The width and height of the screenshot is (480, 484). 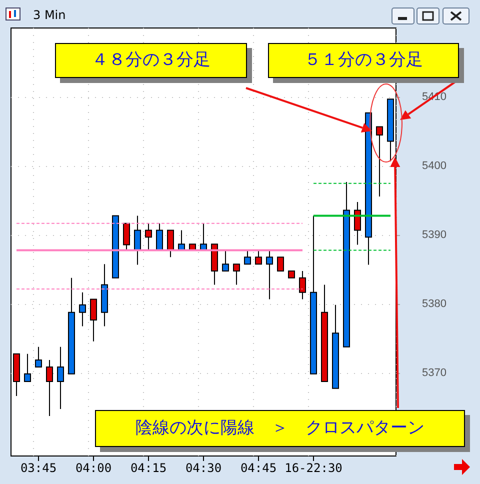 I want to click on x-tick-label: 04:00, so click(x=93, y=468).